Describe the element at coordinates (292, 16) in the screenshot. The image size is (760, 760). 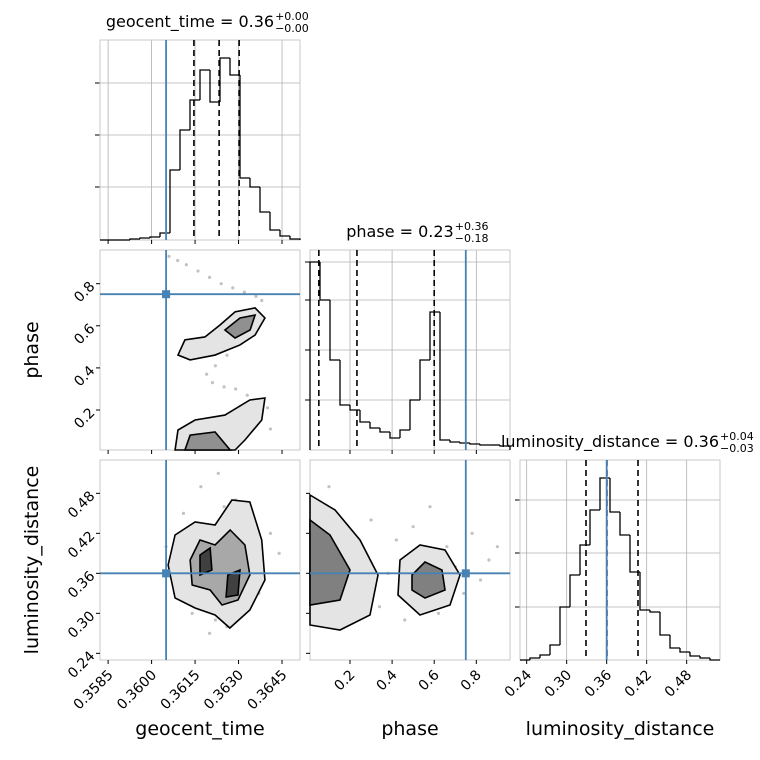
I see `title-upper: +0.00` at that location.